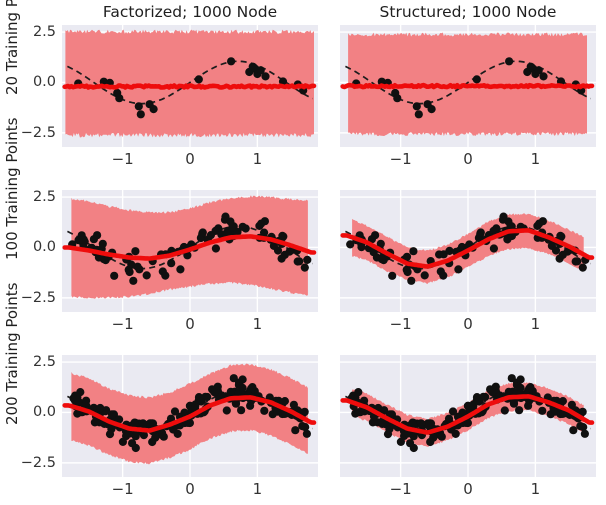 Image resolution: width=606 pixels, height=505 pixels. I want to click on training-points-scatter, so click(190, 413).